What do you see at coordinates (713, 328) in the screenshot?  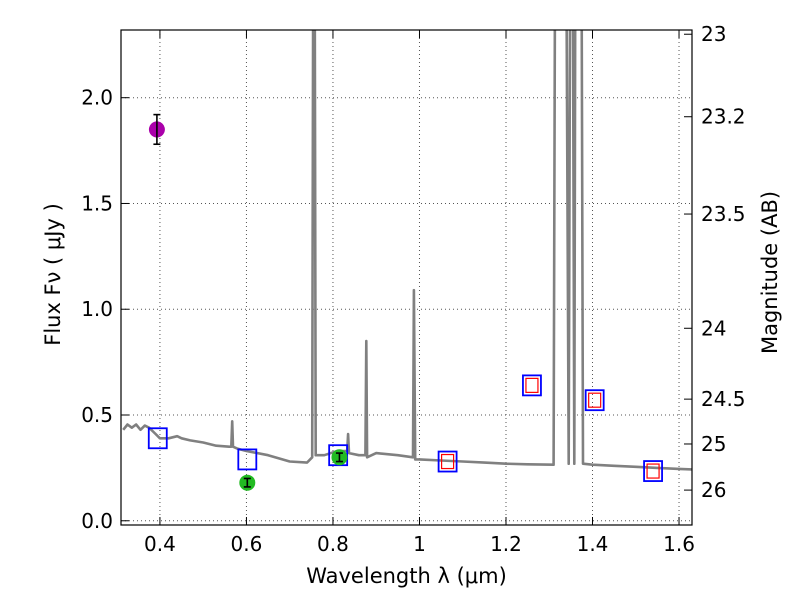 I see `y2-tick-label: 24` at bounding box center [713, 328].